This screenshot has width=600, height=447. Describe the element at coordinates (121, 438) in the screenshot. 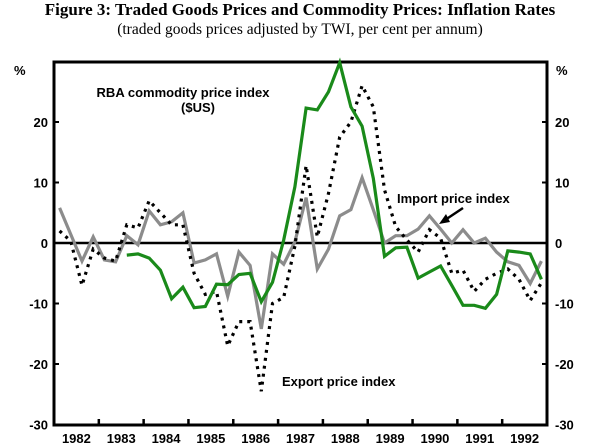

I see `x-tick-label: 1983` at that location.